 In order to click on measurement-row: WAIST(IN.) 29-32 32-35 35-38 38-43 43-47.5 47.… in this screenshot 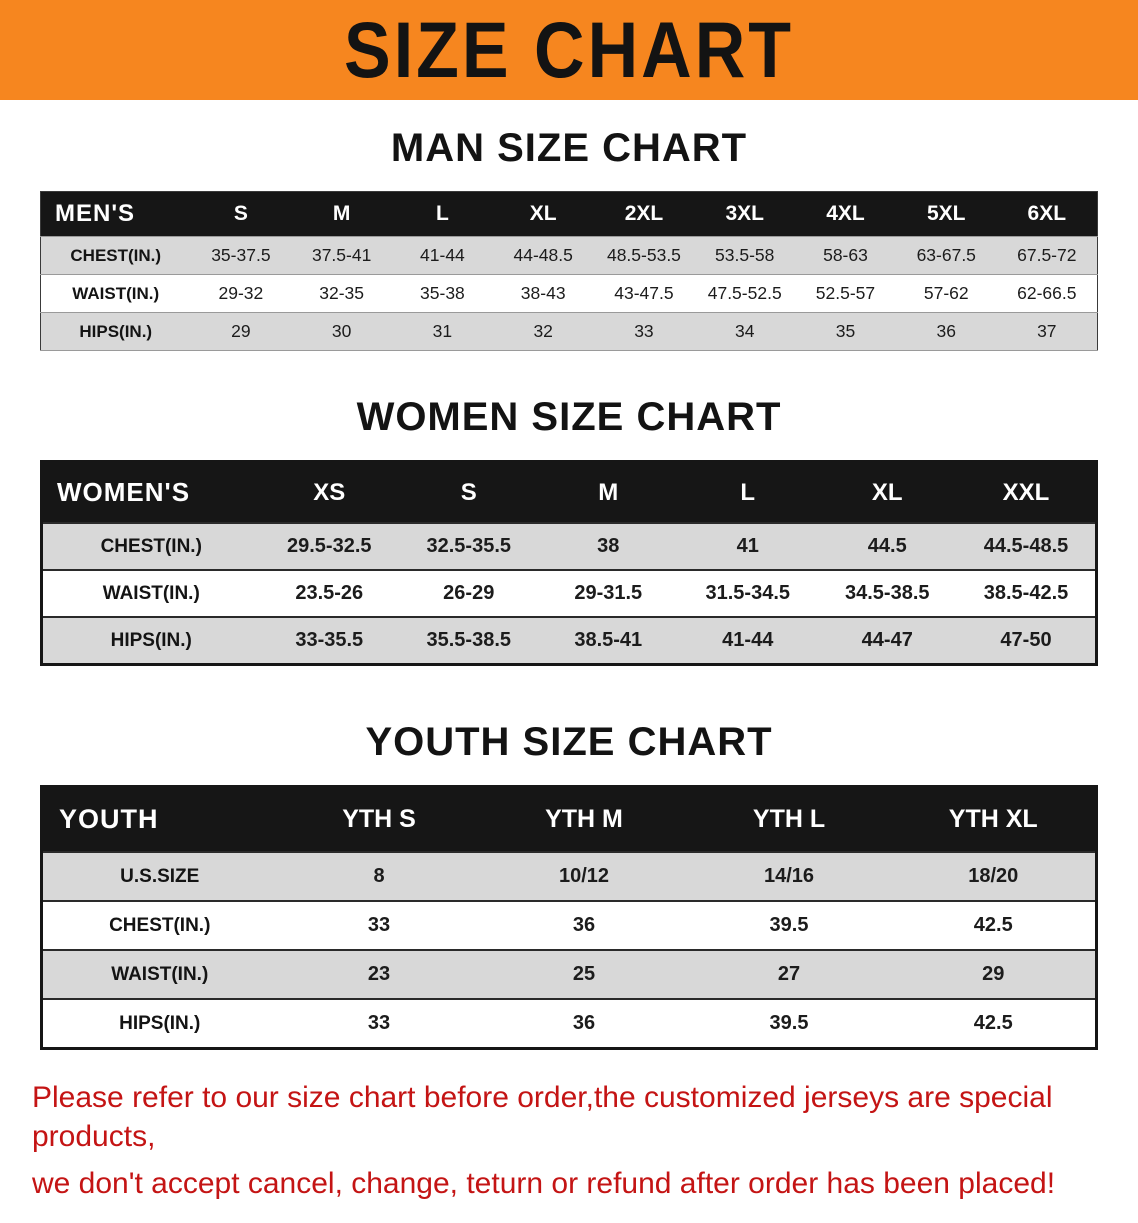, I will do `click(569, 293)`.